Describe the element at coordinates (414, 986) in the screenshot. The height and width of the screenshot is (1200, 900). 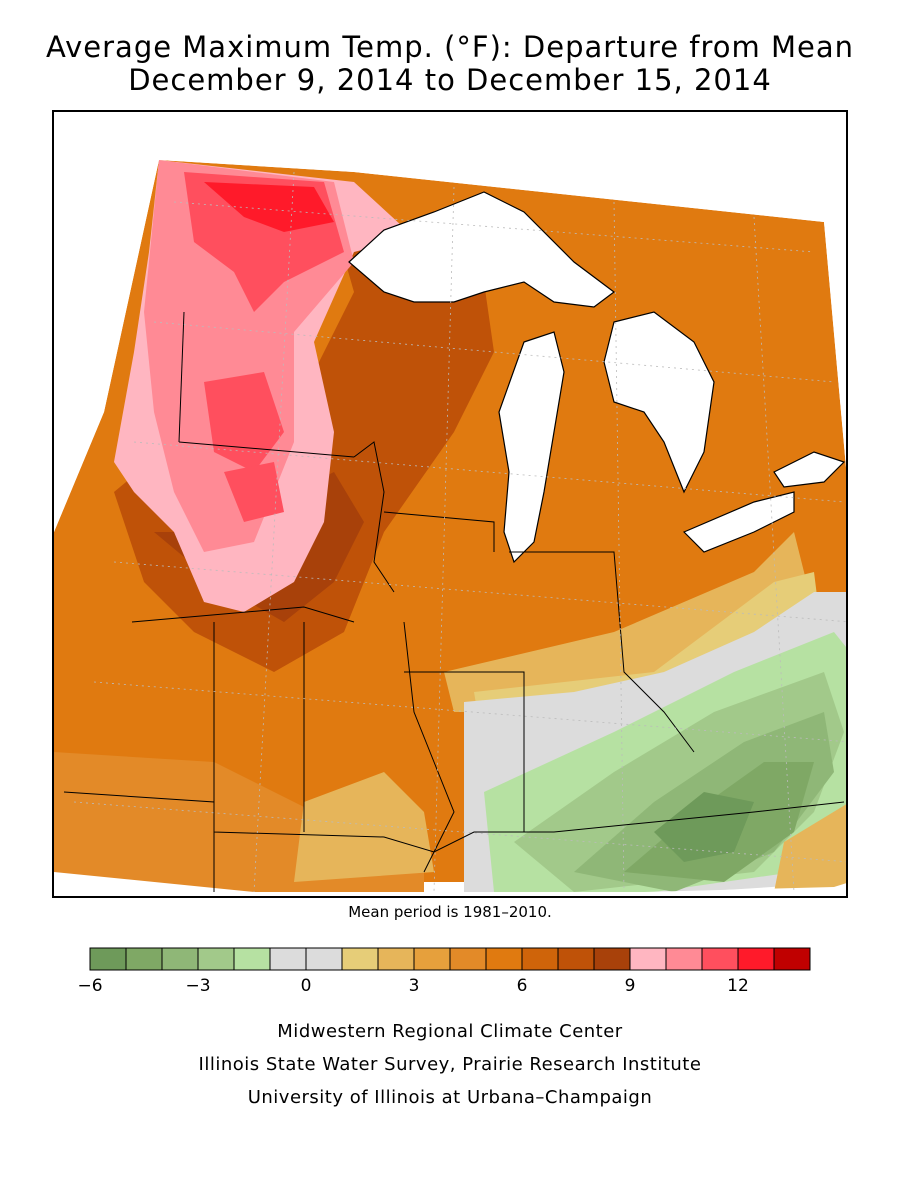
I see `legend-tick-label: 3` at that location.